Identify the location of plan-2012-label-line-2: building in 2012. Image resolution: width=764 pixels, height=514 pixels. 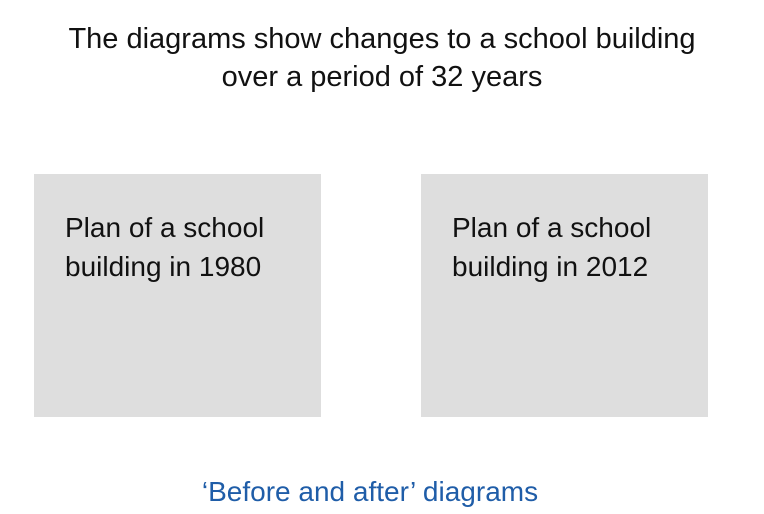
(550, 266).